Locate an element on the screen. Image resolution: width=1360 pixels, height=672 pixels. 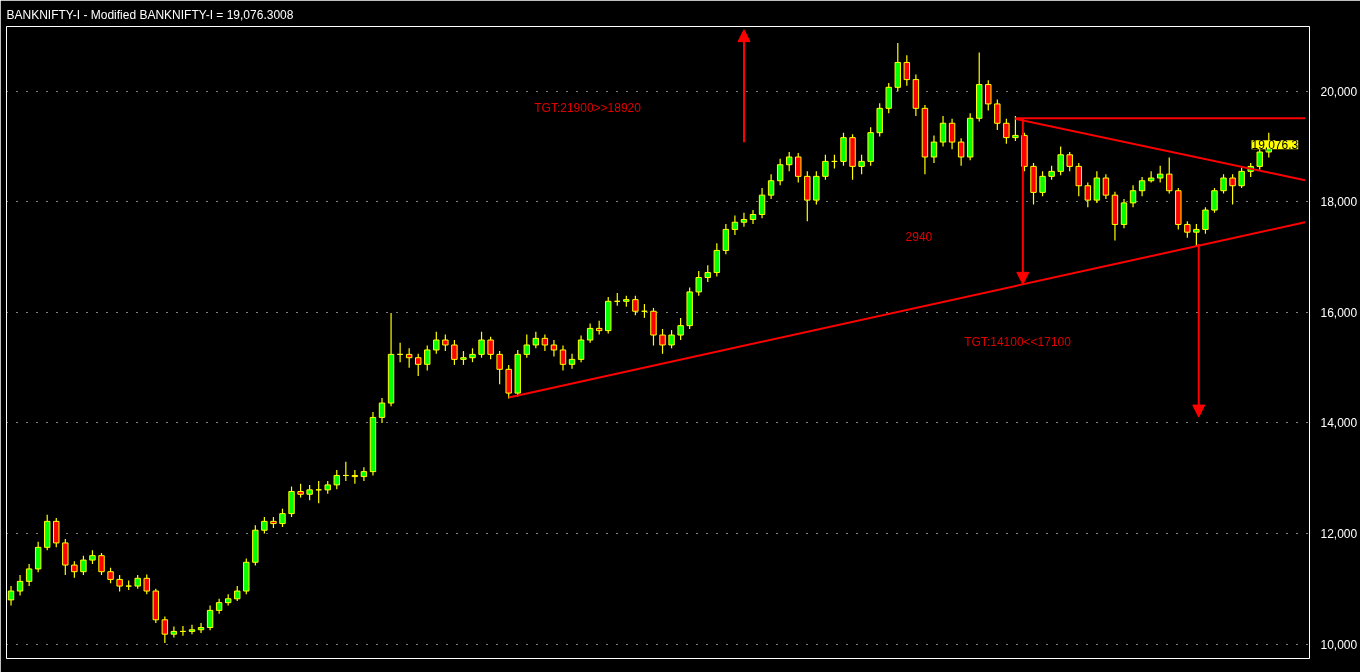
y-tick-label: 12,000 is located at coordinates (1339, 534).